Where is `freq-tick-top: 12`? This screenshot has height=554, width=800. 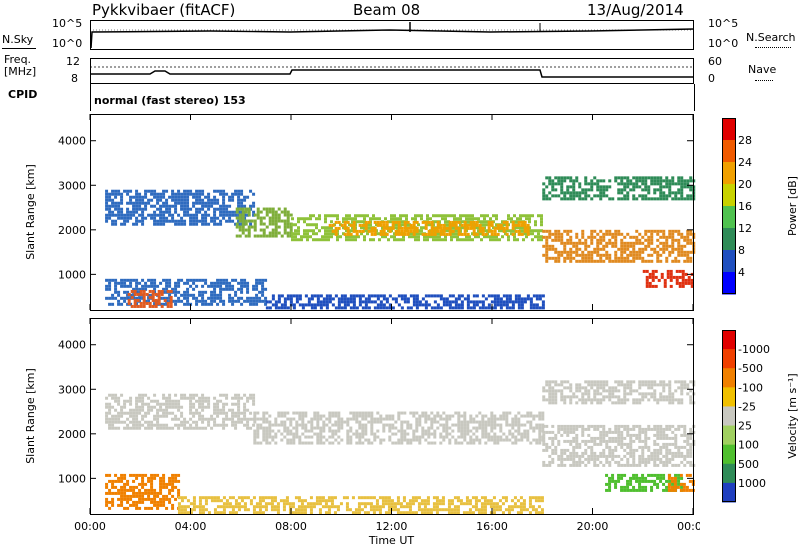
freq-tick-top: 12 is located at coordinates (73, 61).